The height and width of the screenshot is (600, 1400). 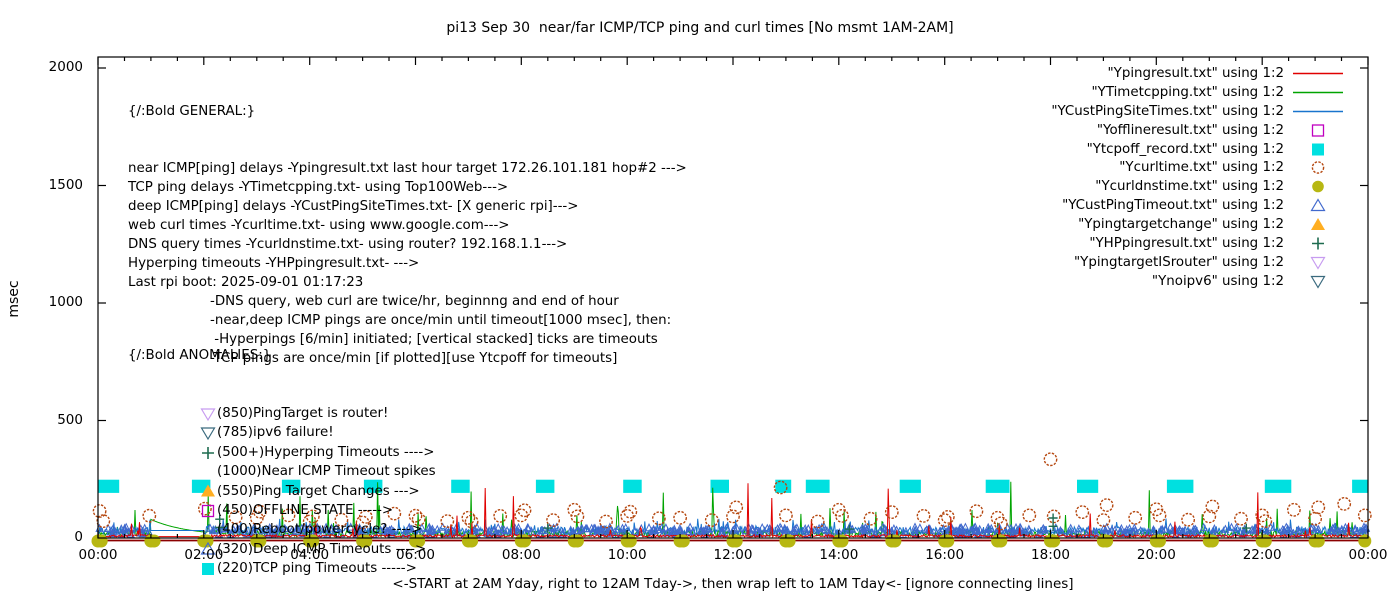 I want to click on x-tick-label: 22:00, so click(x=1262, y=555).